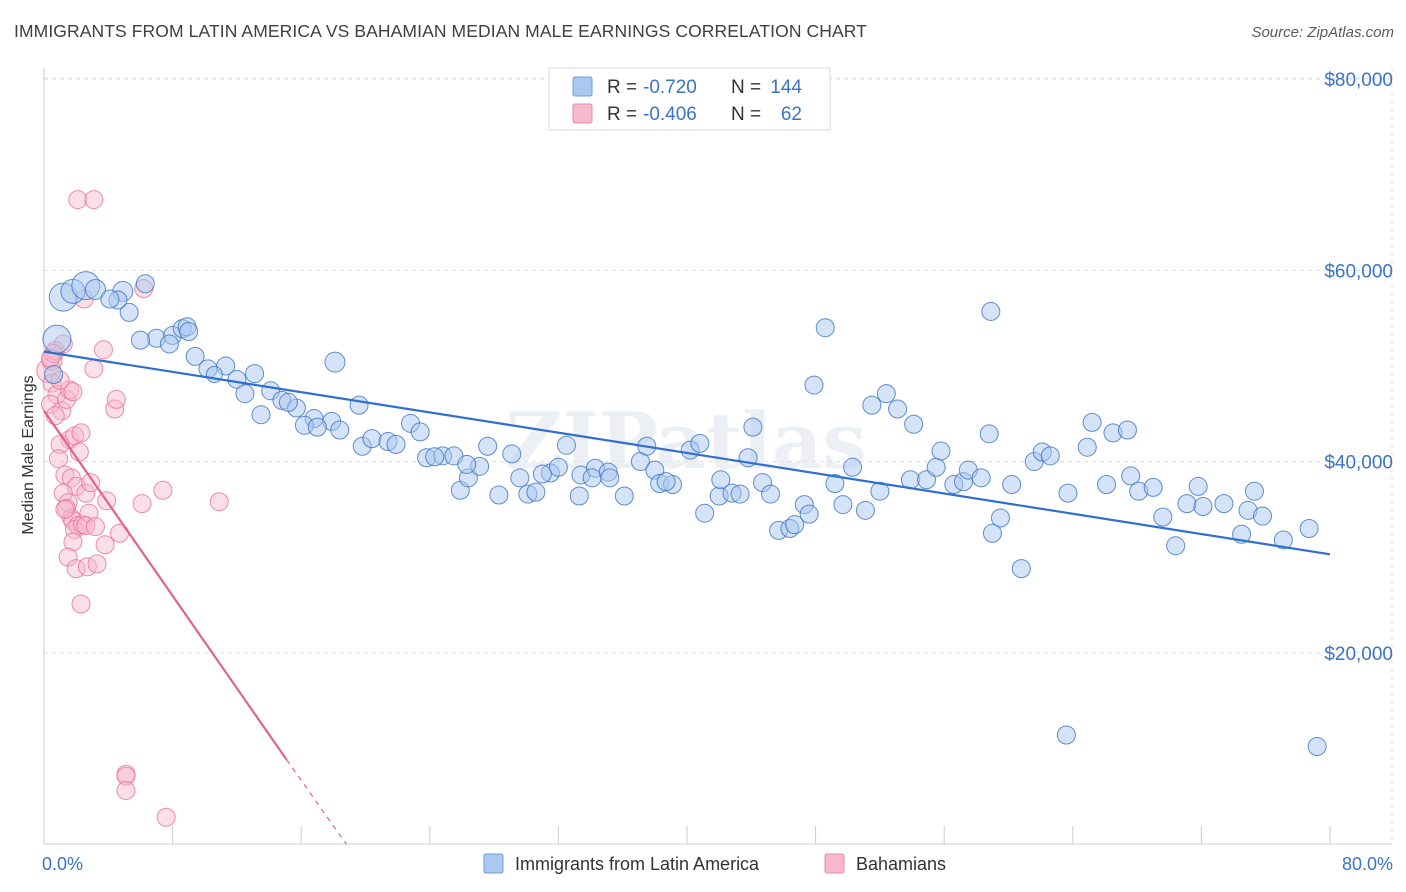 The image size is (1406, 892). I want to click on legend-r-label-2: R =, so click(622, 114).